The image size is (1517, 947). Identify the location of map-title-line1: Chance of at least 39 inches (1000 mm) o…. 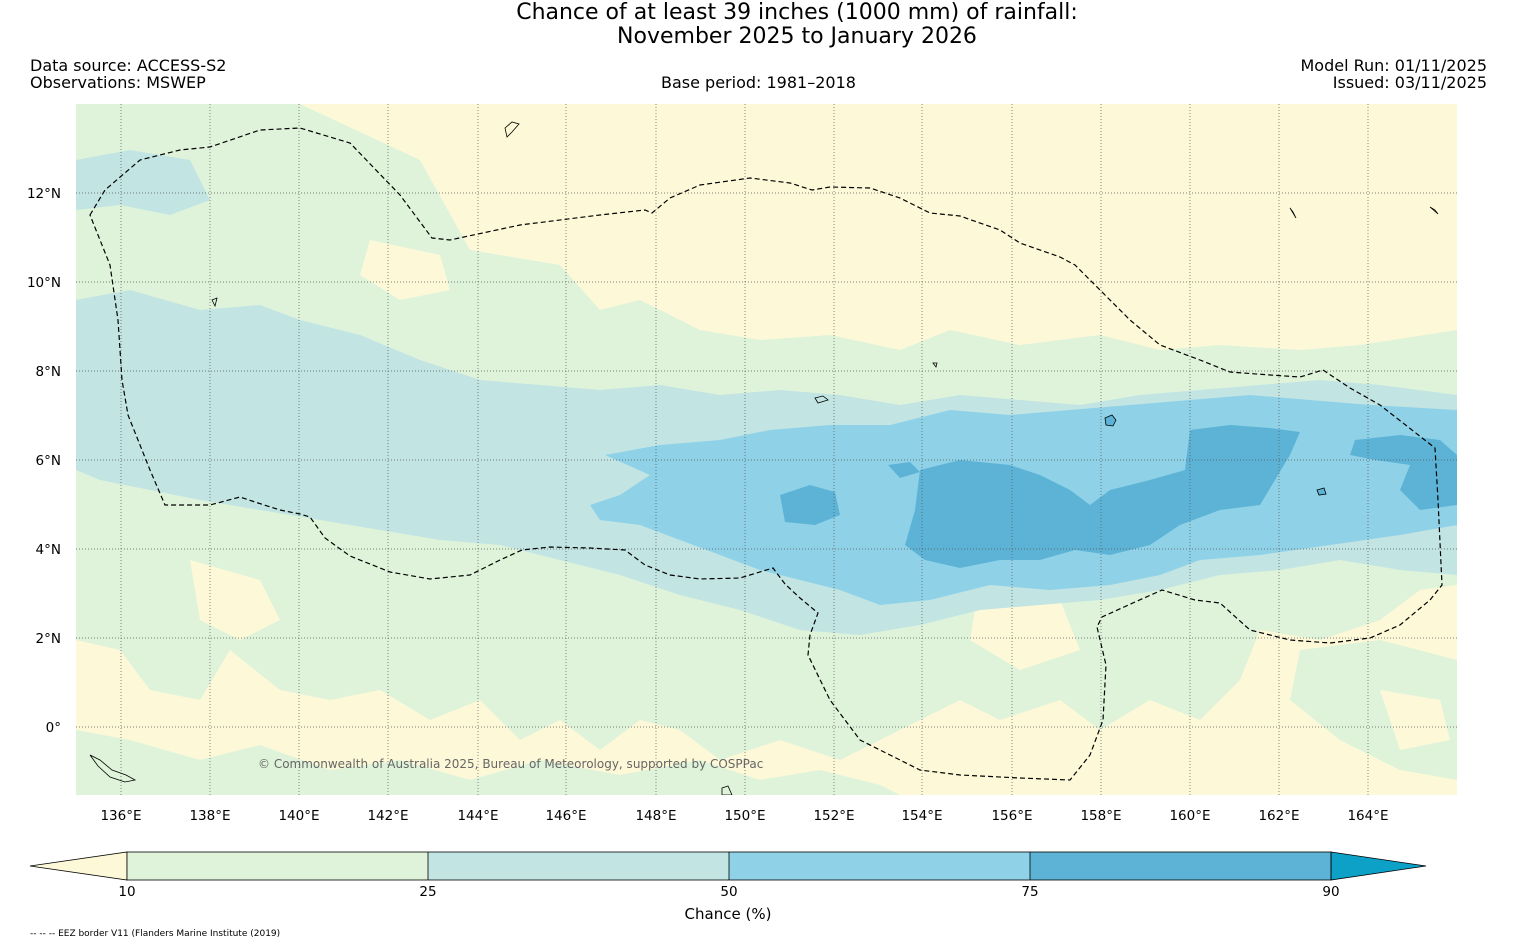
(797, 12).